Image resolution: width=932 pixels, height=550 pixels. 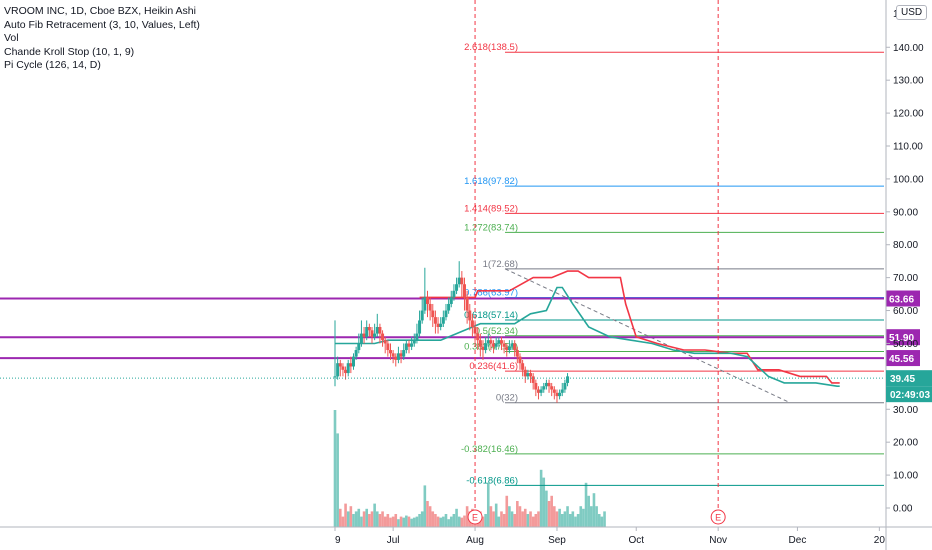 I want to click on hline-price-label: 51.90, so click(x=901, y=338).